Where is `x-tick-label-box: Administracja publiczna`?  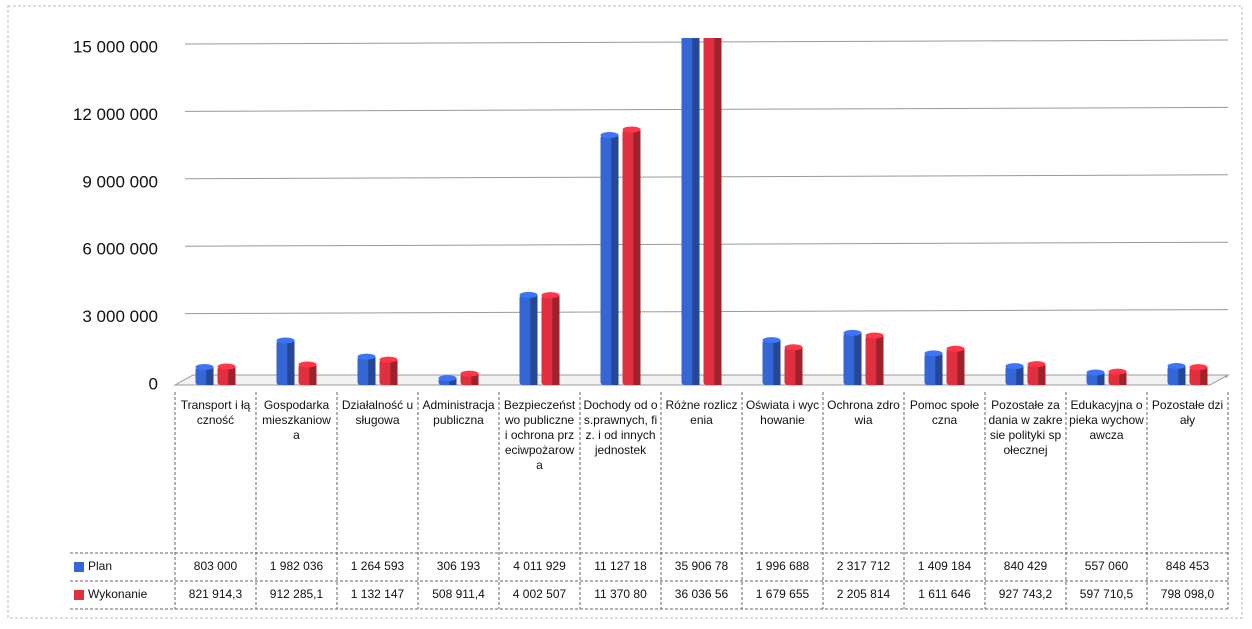
x-tick-label-box: Administracja publiczna is located at coordinates (458, 412).